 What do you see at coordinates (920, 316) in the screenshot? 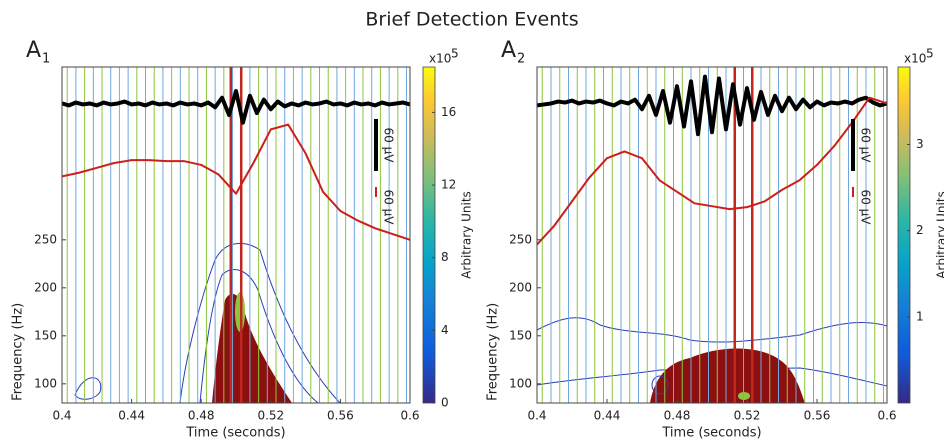
I see `colorbar-tick-label: 1` at bounding box center [920, 316].